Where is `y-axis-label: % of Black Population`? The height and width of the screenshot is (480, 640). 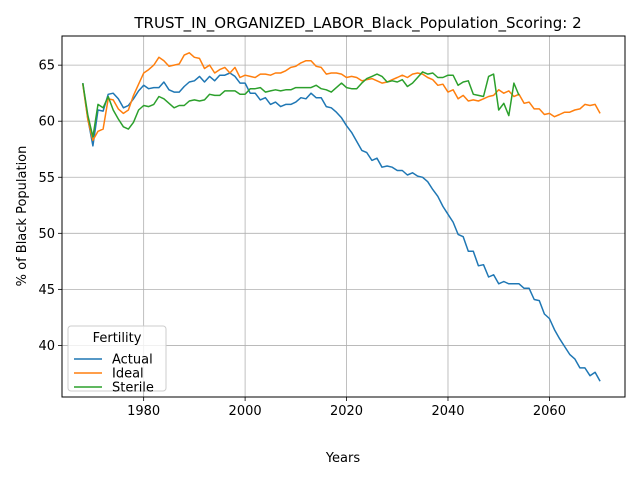
y-axis-label: % of Black Population is located at coordinates (22, 216).